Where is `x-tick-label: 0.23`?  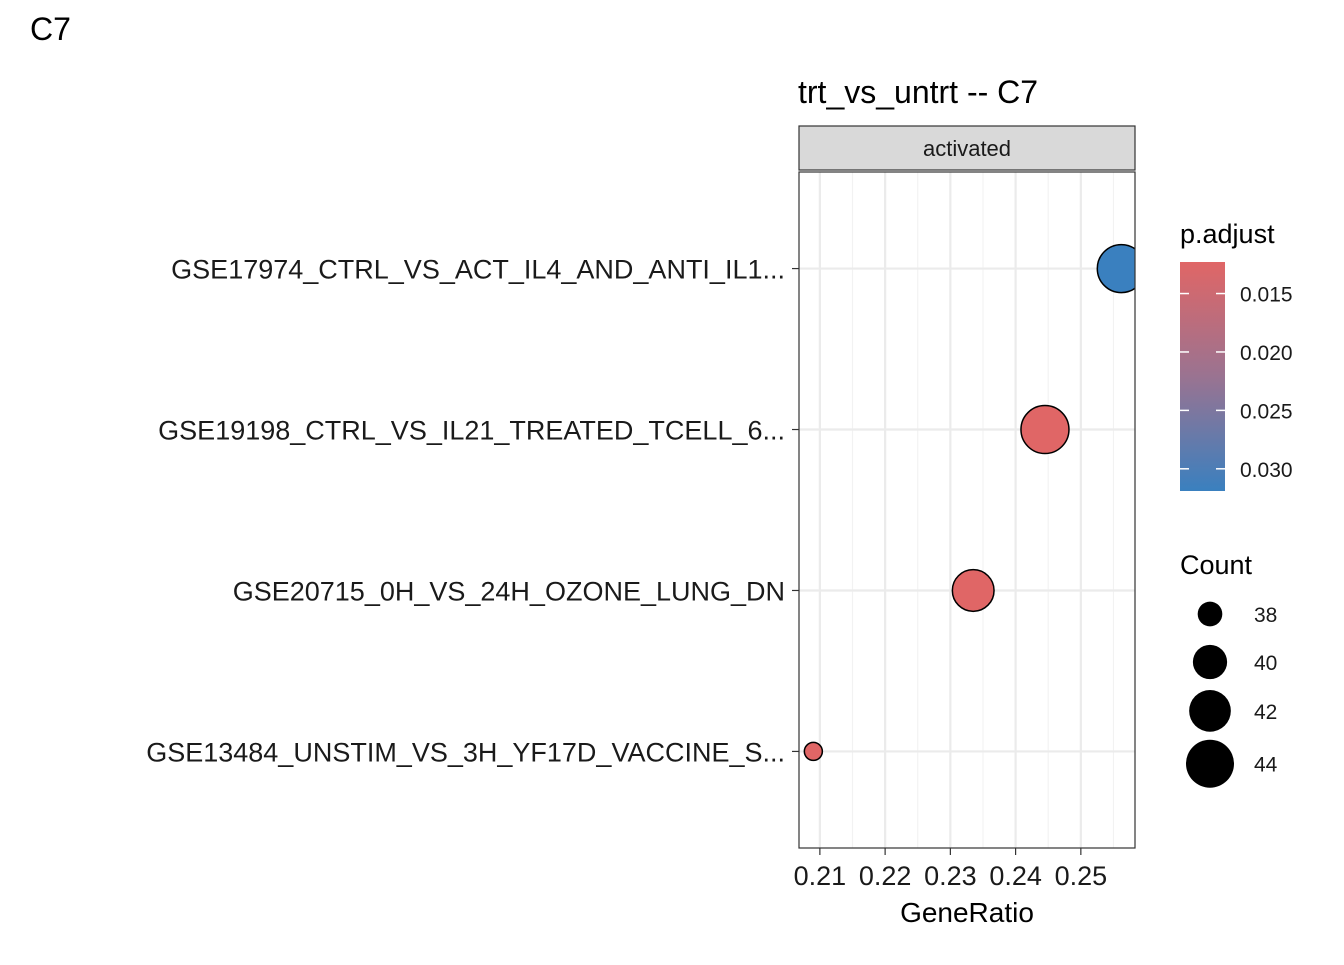 x-tick-label: 0.23 is located at coordinates (950, 876).